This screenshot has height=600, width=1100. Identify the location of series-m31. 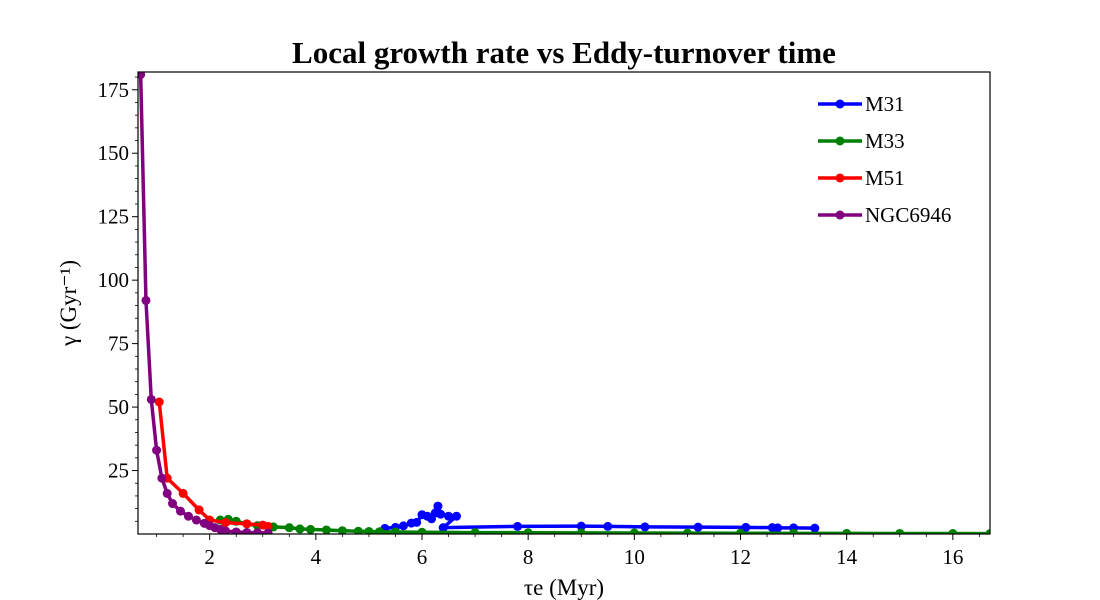
(600, 517).